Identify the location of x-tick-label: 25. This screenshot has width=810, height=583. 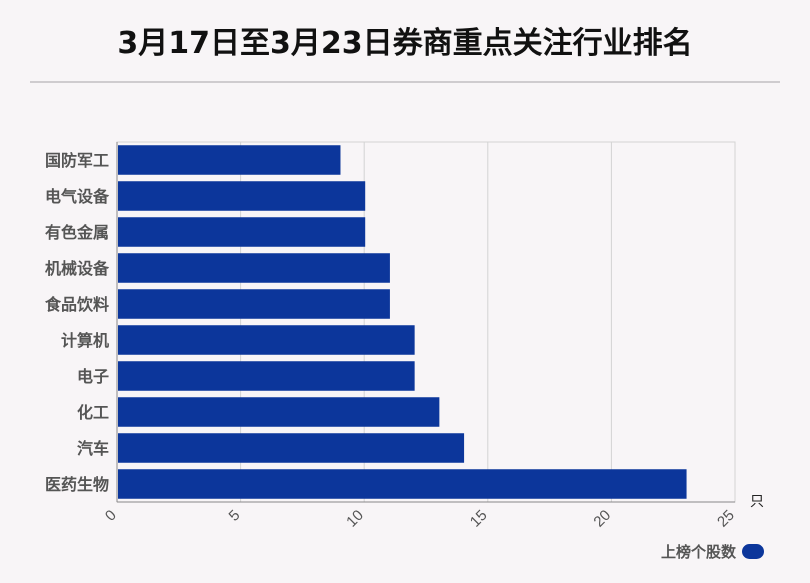
(726, 519).